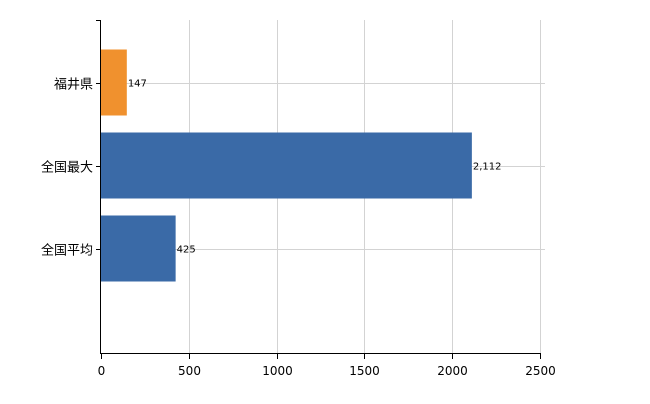 The width and height of the screenshot is (650, 404). Describe the element at coordinates (540, 371) in the screenshot. I see `x-tick-label-5: 2500` at that location.